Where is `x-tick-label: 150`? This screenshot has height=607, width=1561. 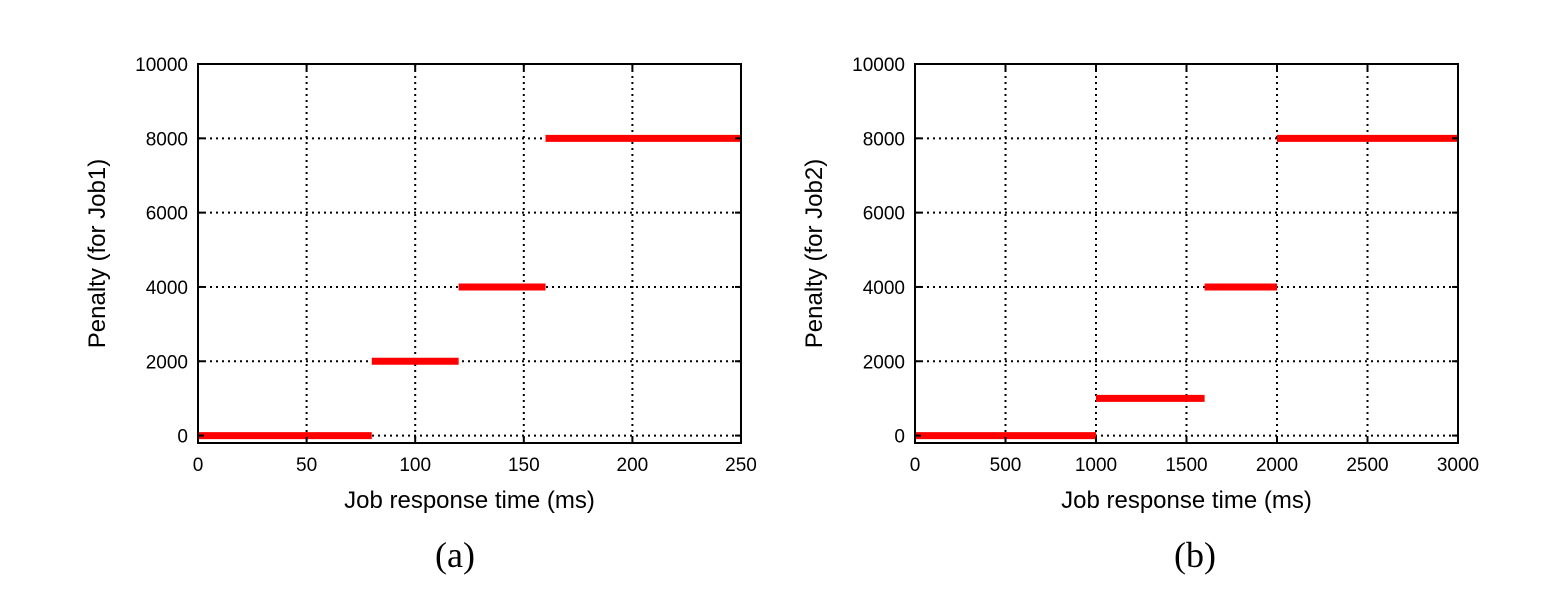 x-tick-label: 150 is located at coordinates (524, 465).